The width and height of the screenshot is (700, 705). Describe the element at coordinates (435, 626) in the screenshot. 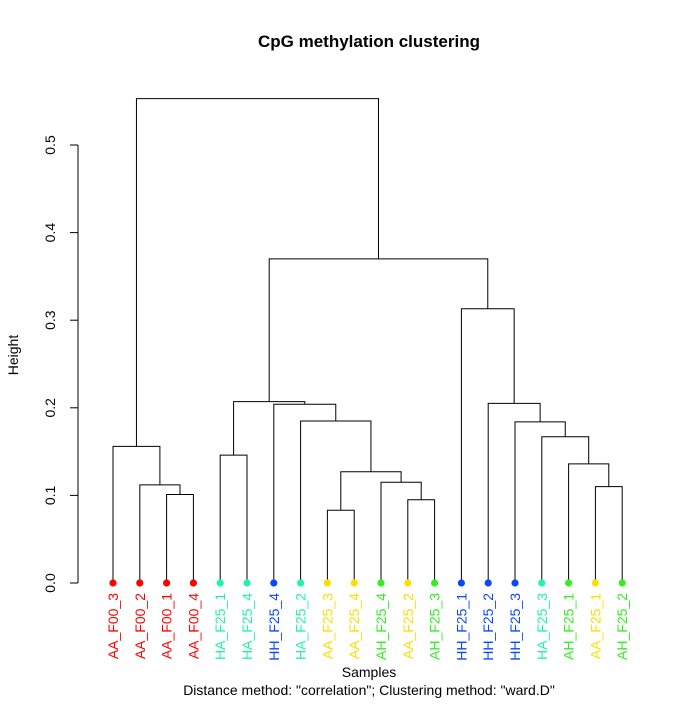

I see `leaf-label: AH_F25_3` at that location.